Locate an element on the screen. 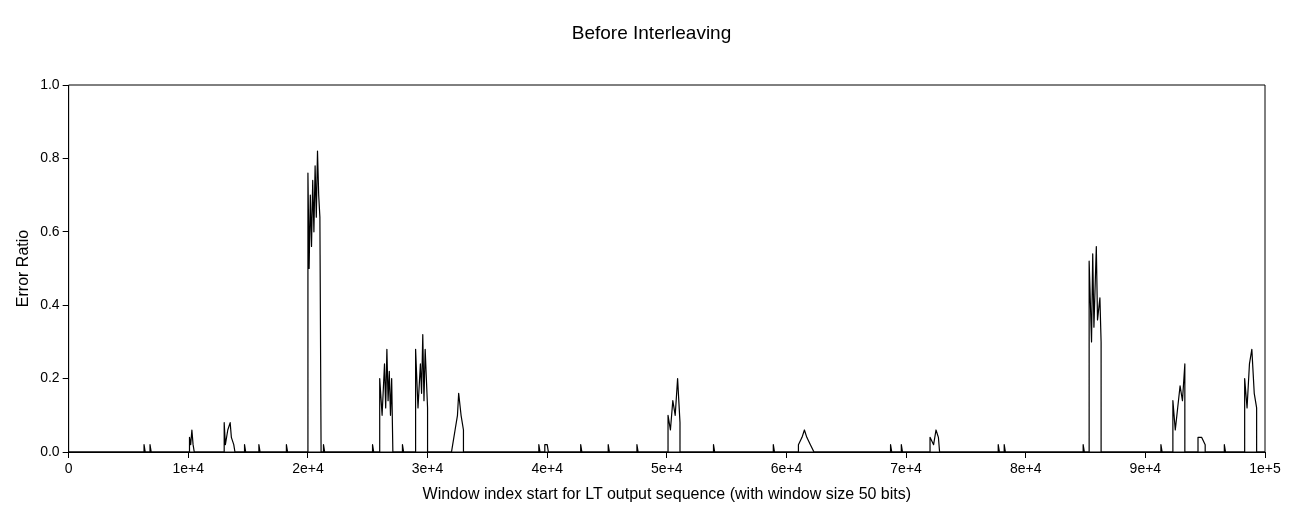 Image resolution: width=1303 pixels, height=513 pixels. x-tick-label: 2e+4 is located at coordinates (308, 468).